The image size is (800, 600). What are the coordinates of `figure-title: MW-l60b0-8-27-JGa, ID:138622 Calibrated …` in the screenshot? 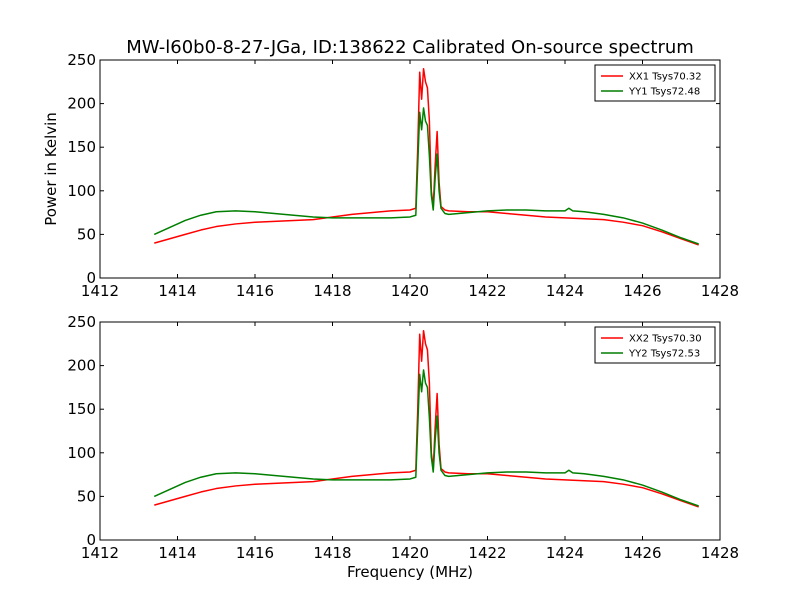 It's located at (410, 47).